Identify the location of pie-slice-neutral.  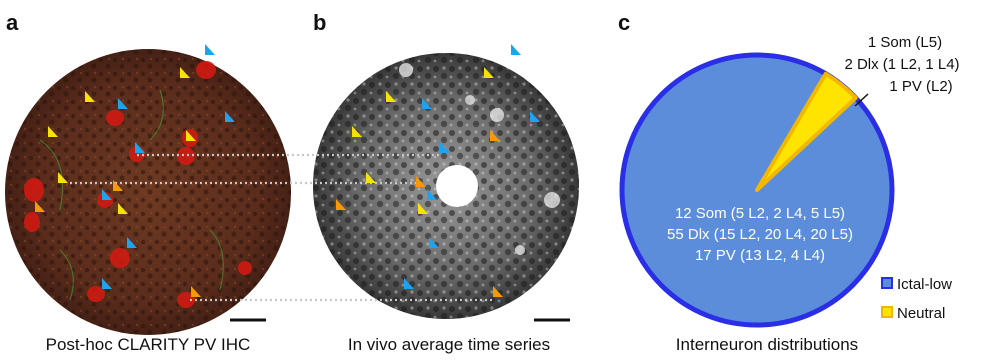
(806, 131).